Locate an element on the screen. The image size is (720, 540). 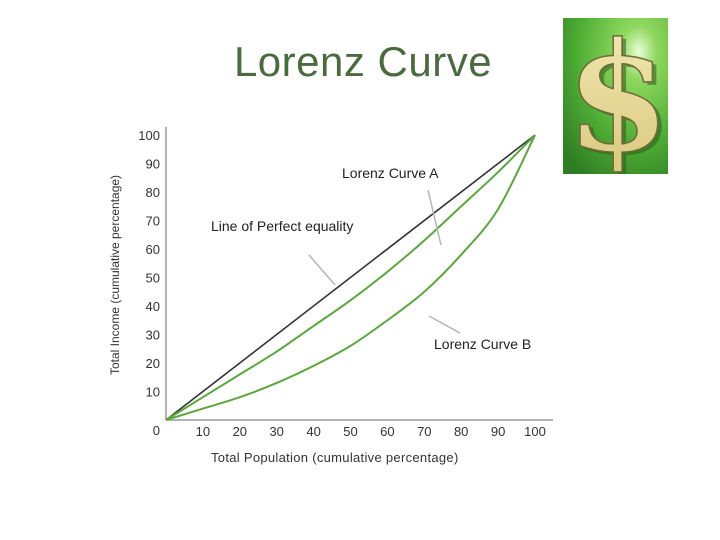
y-tick-label: 70 is located at coordinates (153, 221).